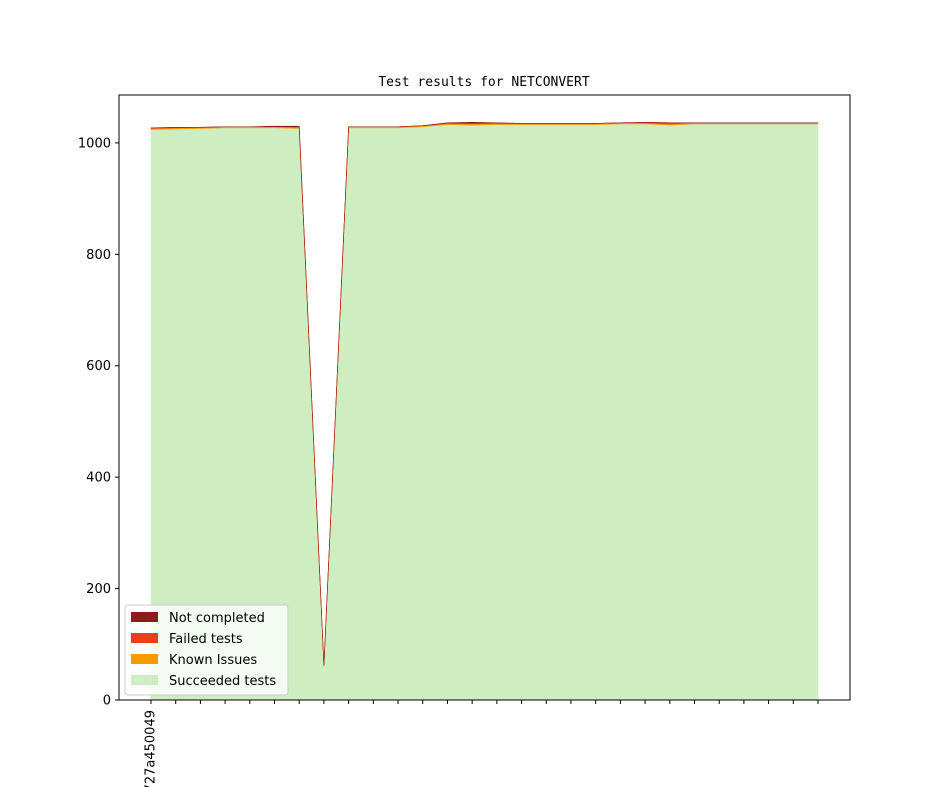 Image resolution: width=944 pixels, height=787 pixels. What do you see at coordinates (213, 660) in the screenshot?
I see `legend-label: Known Issues` at bounding box center [213, 660].